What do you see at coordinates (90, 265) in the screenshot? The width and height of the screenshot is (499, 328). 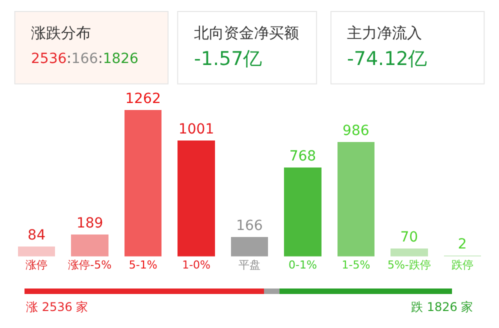 I see `x-tick-label: 涨停-5%` at bounding box center [90, 265].